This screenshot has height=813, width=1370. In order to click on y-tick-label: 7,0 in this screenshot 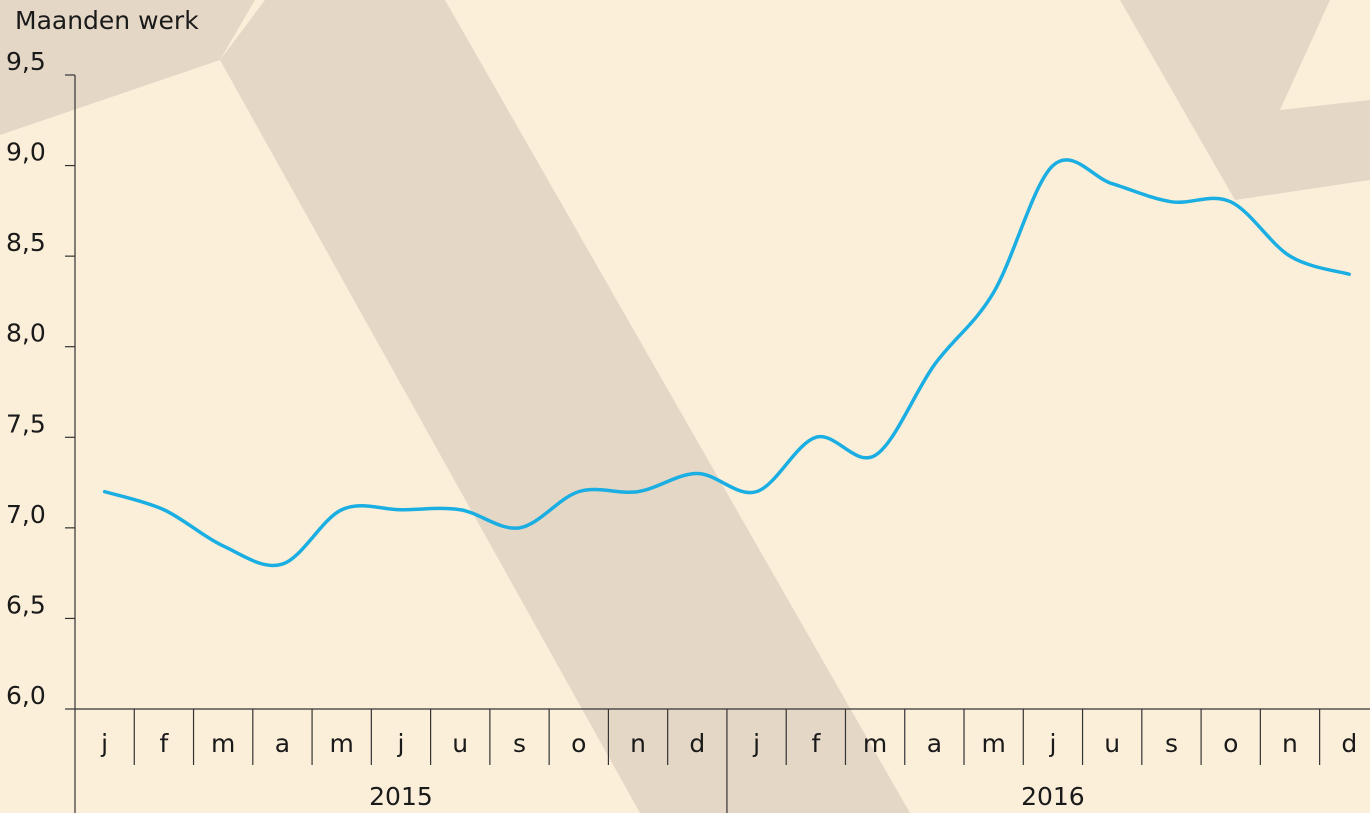, I will do `click(26, 514)`.